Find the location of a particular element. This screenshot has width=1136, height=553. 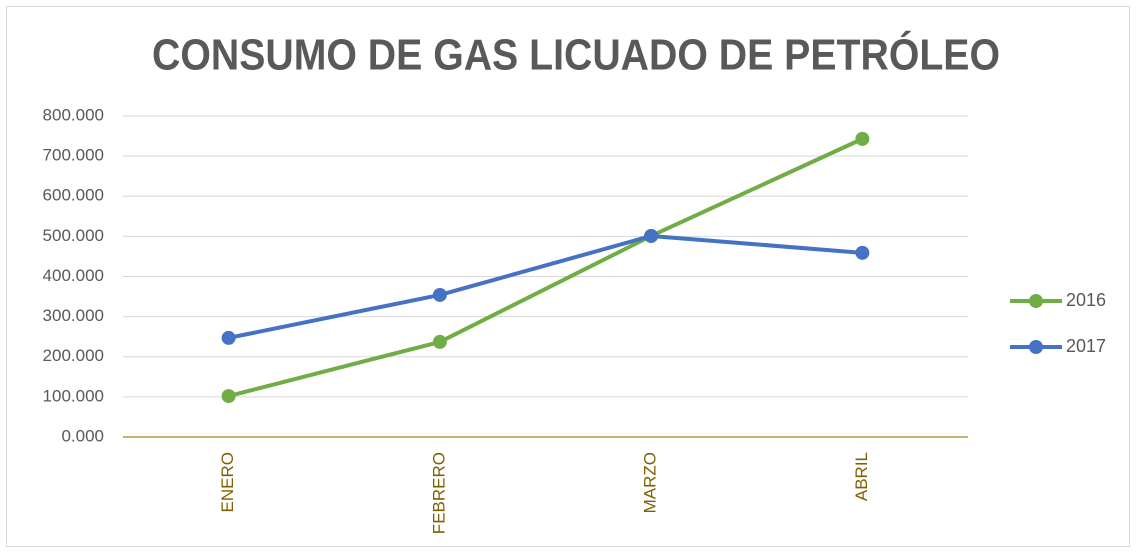

series-line is located at coordinates (545, 286).